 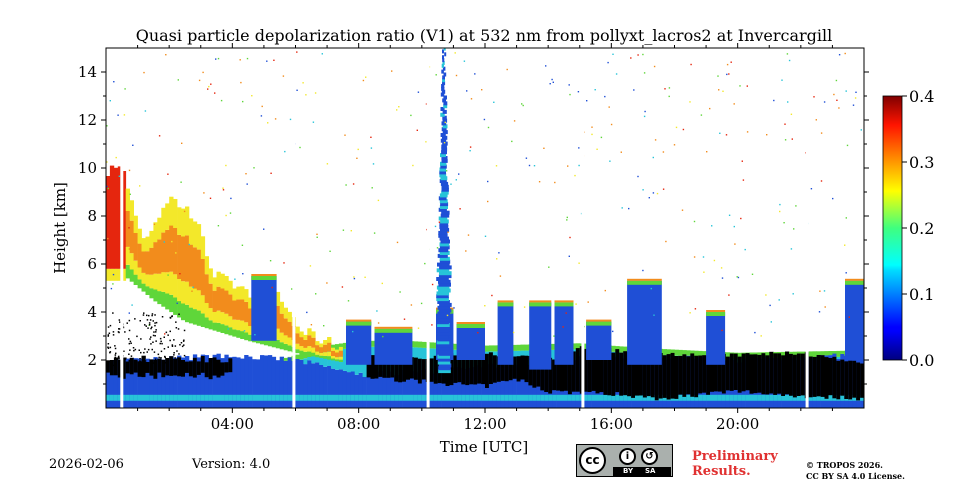 What do you see at coordinates (642, 471) in the screenshot?
I see `license-strip` at bounding box center [642, 471].